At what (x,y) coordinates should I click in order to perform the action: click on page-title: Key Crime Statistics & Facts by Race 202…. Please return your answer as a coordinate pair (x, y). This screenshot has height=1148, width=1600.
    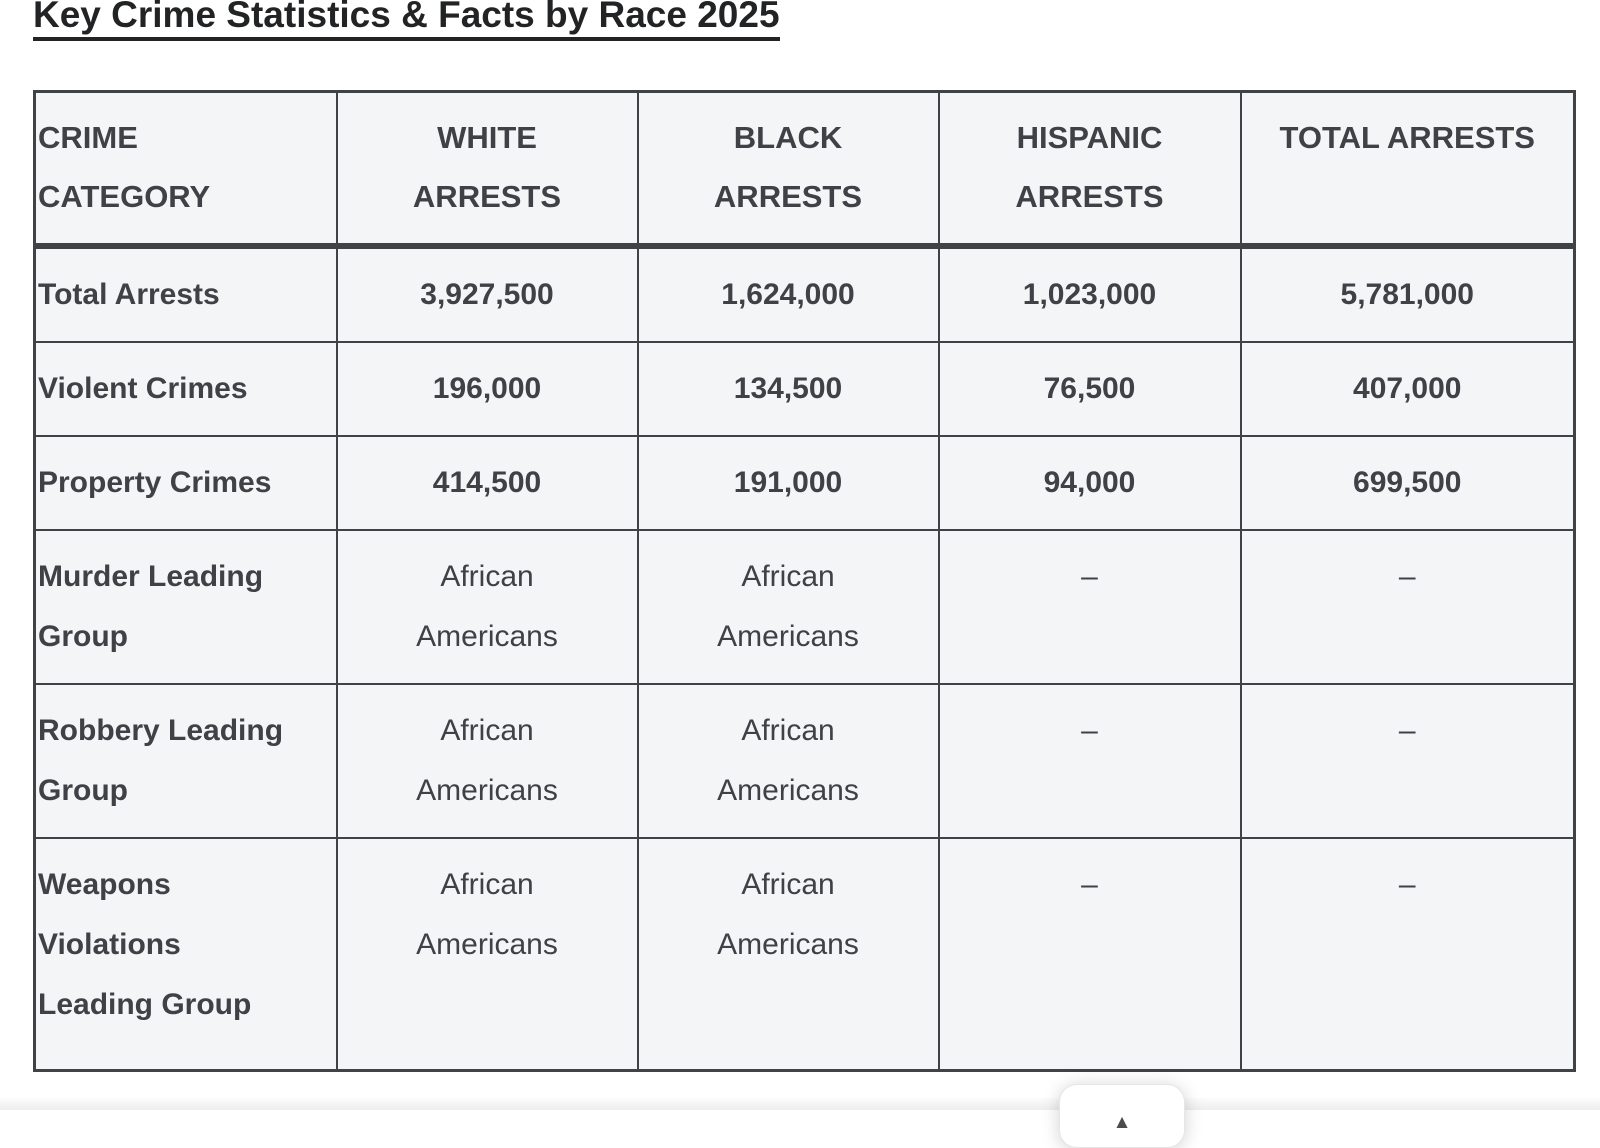
    Looking at the image, I should click on (406, 20).